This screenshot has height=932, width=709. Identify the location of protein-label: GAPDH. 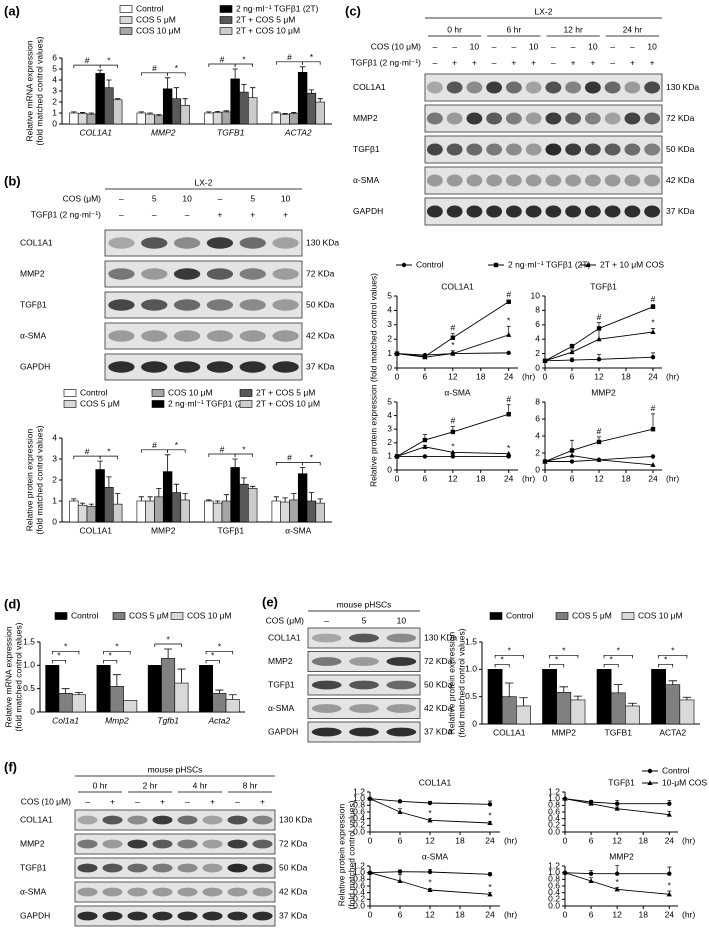
(368, 211).